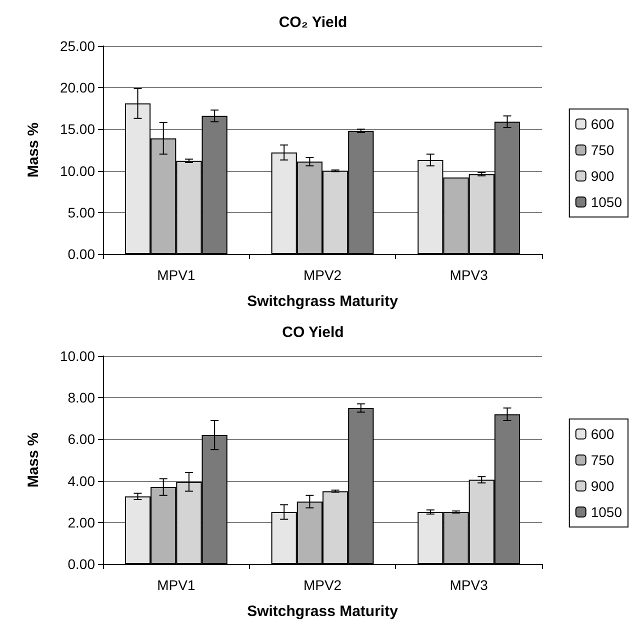  I want to click on y-tick-label: 15.00, so click(78, 129).